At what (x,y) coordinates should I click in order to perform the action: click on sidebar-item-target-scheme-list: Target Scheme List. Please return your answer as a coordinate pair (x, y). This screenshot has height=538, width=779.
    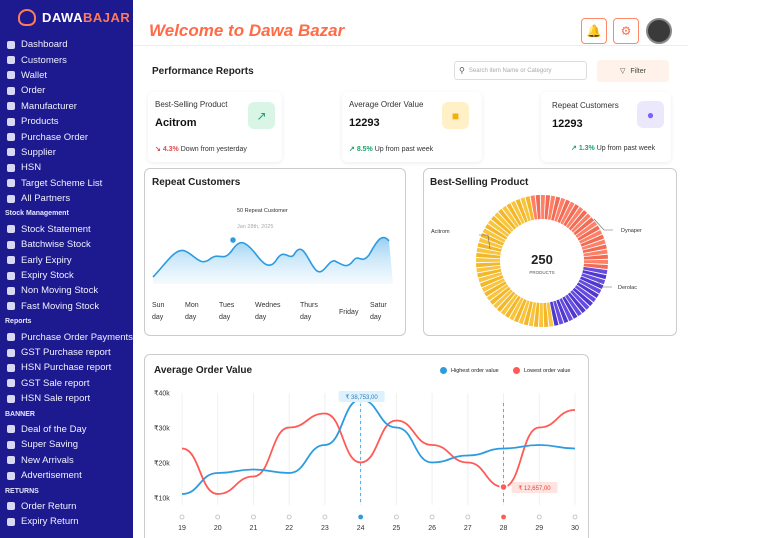
    Looking at the image, I should click on (66, 183).